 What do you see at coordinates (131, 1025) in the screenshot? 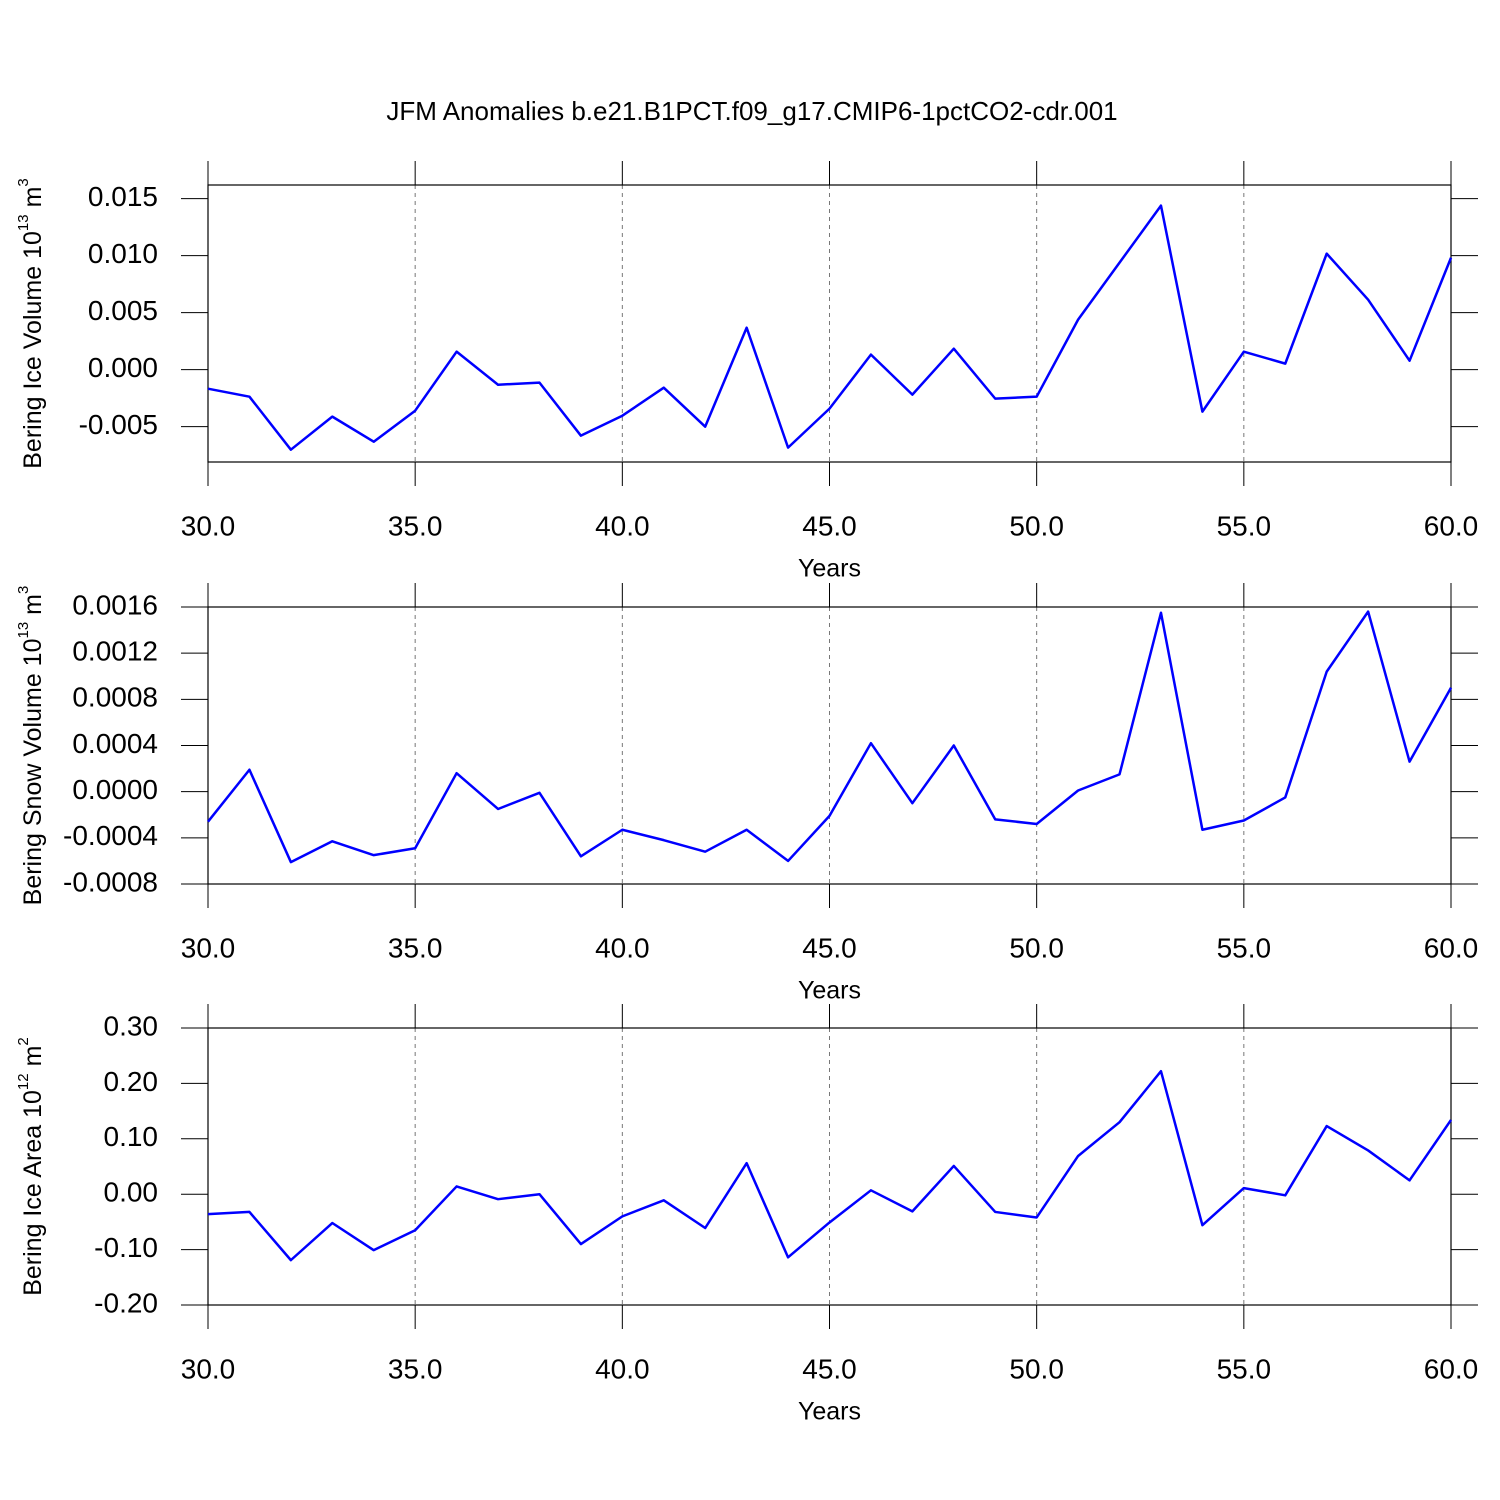
I see `y-tick-label: 0.30` at bounding box center [131, 1025].